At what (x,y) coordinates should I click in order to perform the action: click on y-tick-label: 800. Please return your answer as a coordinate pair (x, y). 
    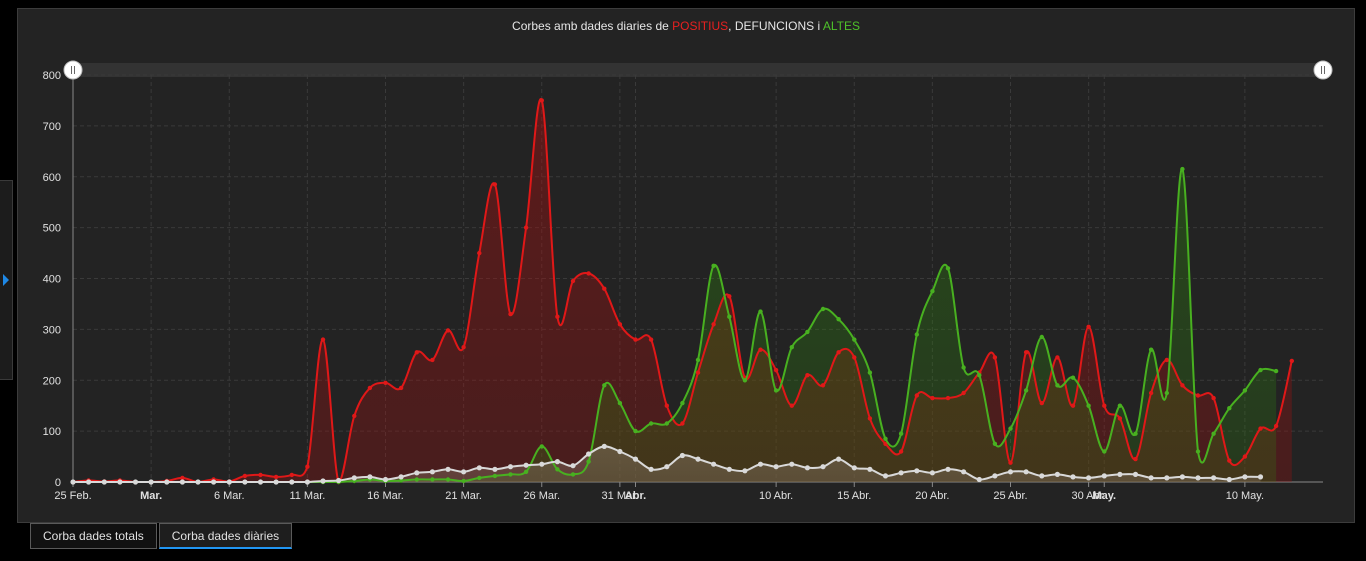
    Looking at the image, I should click on (52, 76).